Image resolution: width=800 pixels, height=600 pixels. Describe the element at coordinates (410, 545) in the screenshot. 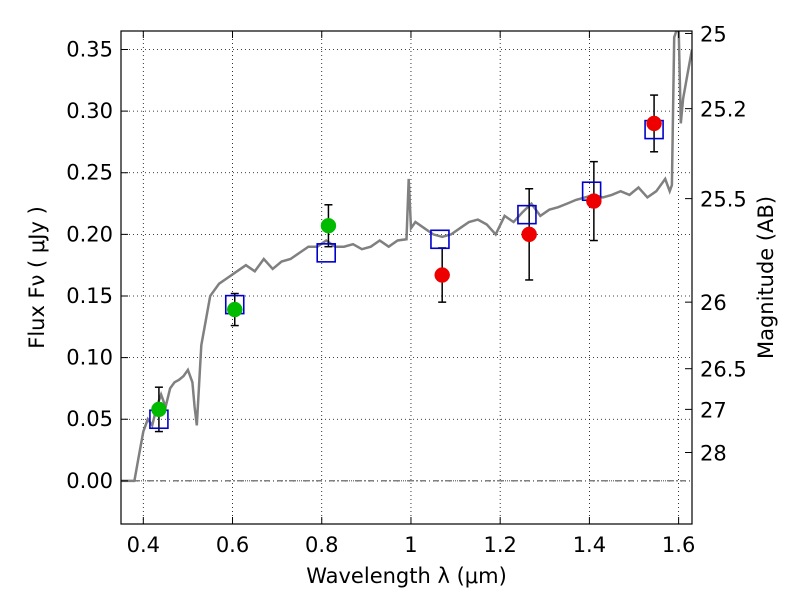

I see `x-tick-label: 1` at that location.